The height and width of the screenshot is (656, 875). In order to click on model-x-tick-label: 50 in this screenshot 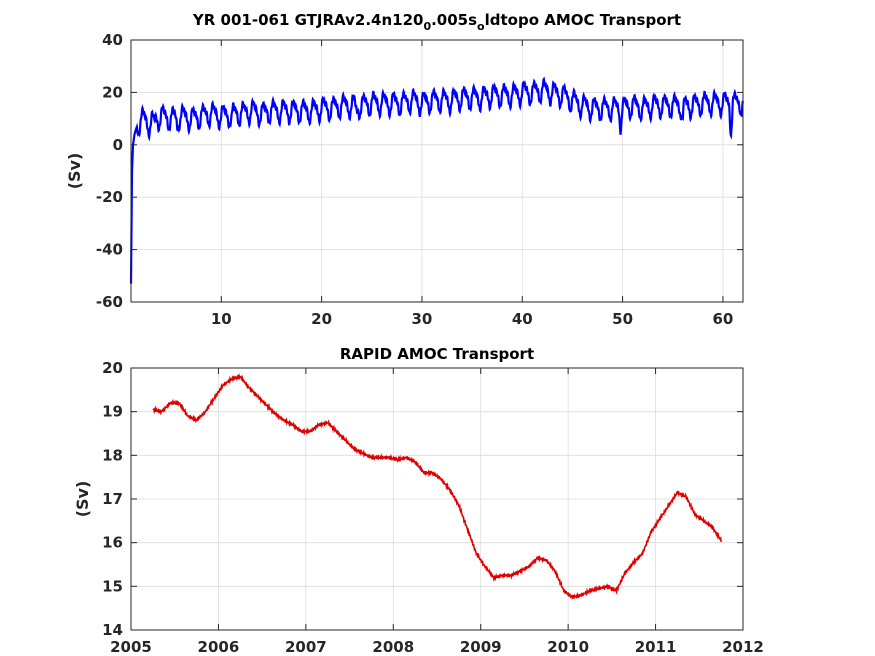, I will do `click(622, 319)`.